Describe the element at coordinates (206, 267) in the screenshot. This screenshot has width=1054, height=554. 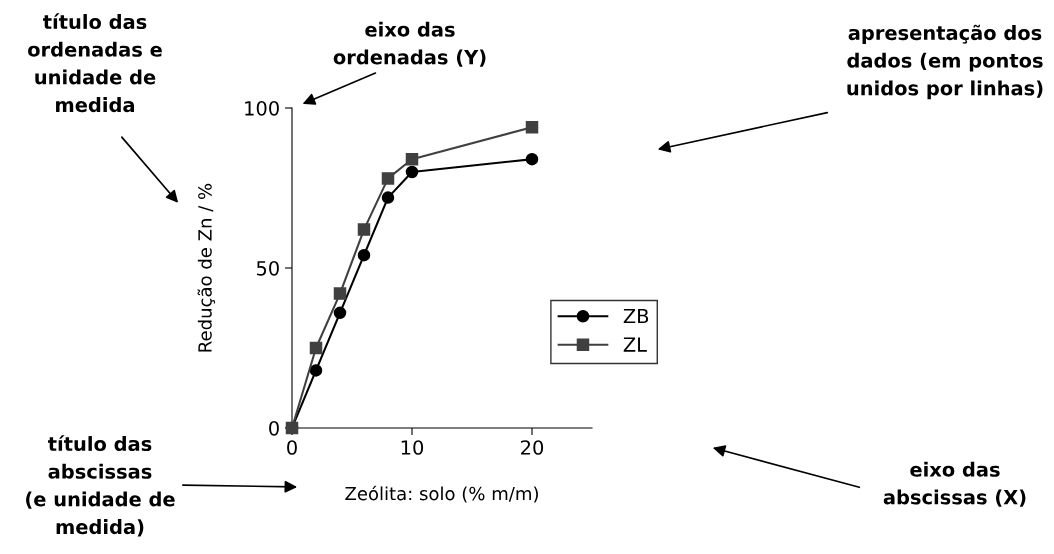
I see `y-axis-title: Redução de Zn / %` at that location.